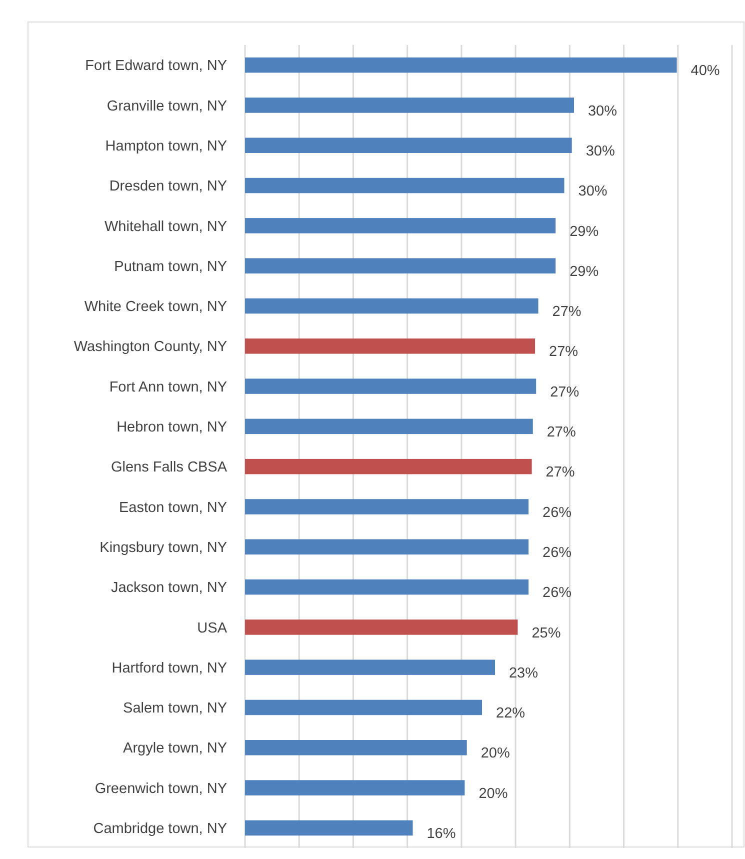 This screenshot has width=745, height=859. I want to click on y-tick-label: Salem town, NY, so click(175, 708).